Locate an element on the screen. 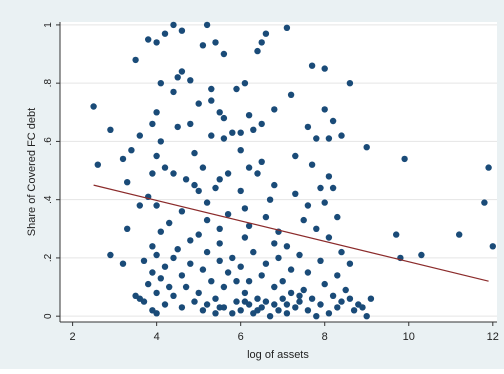  y-tick-label: .8 is located at coordinates (48, 83).